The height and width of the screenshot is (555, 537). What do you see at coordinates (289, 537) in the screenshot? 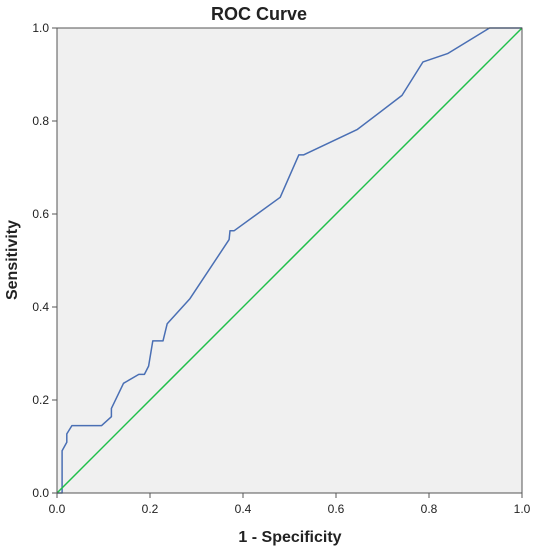
I see `x-axis-label: 1 - Specificity` at bounding box center [289, 537].